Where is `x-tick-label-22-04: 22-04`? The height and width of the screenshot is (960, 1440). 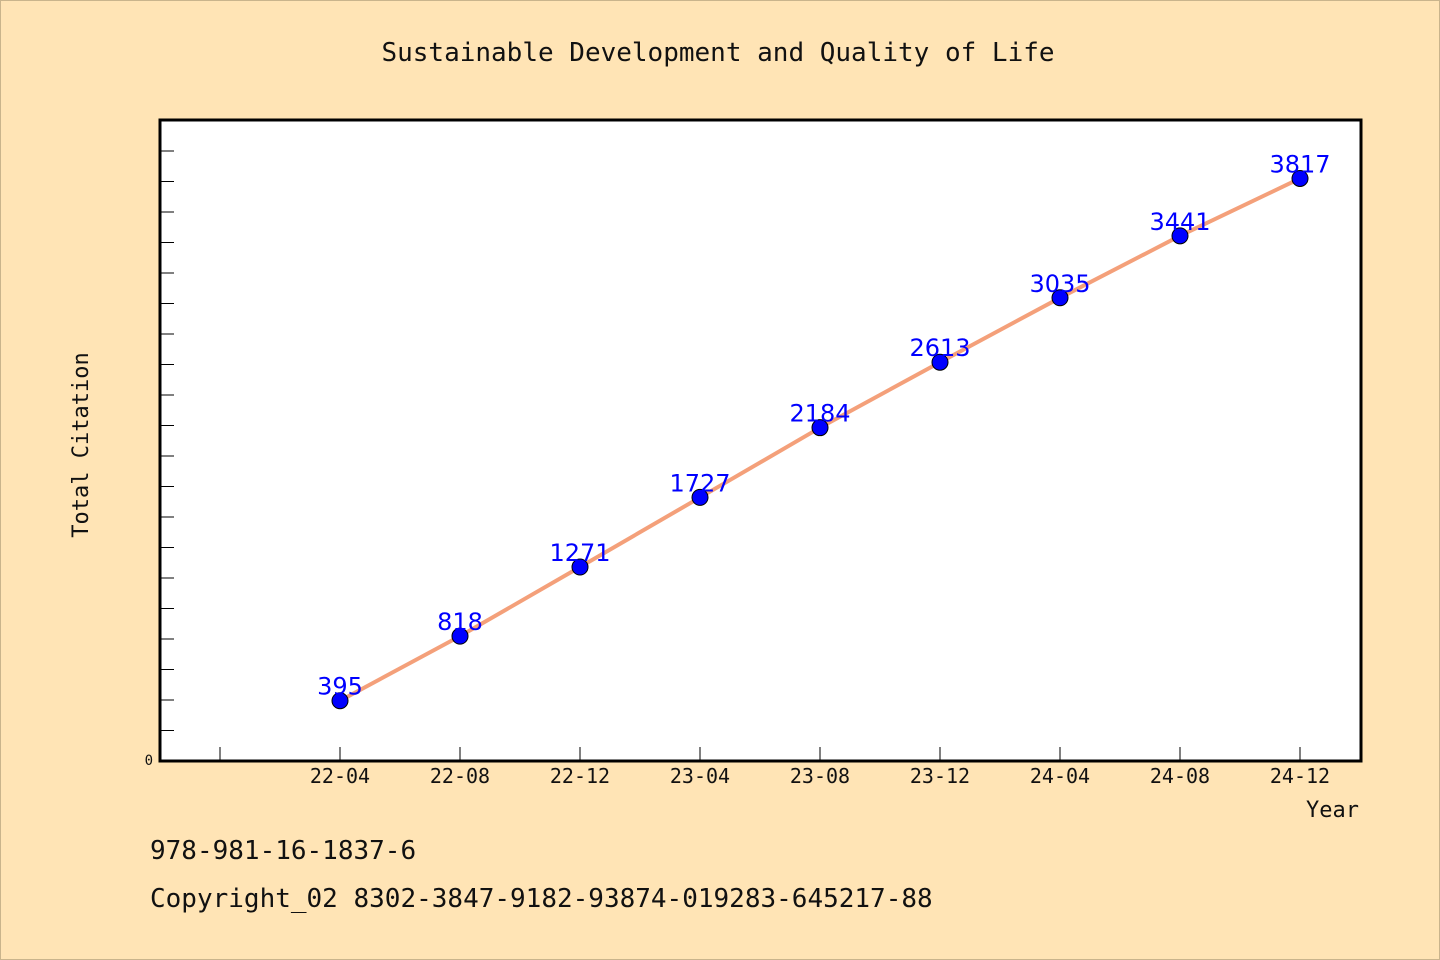
x-tick-label-22-04: 22-04 is located at coordinates (340, 776).